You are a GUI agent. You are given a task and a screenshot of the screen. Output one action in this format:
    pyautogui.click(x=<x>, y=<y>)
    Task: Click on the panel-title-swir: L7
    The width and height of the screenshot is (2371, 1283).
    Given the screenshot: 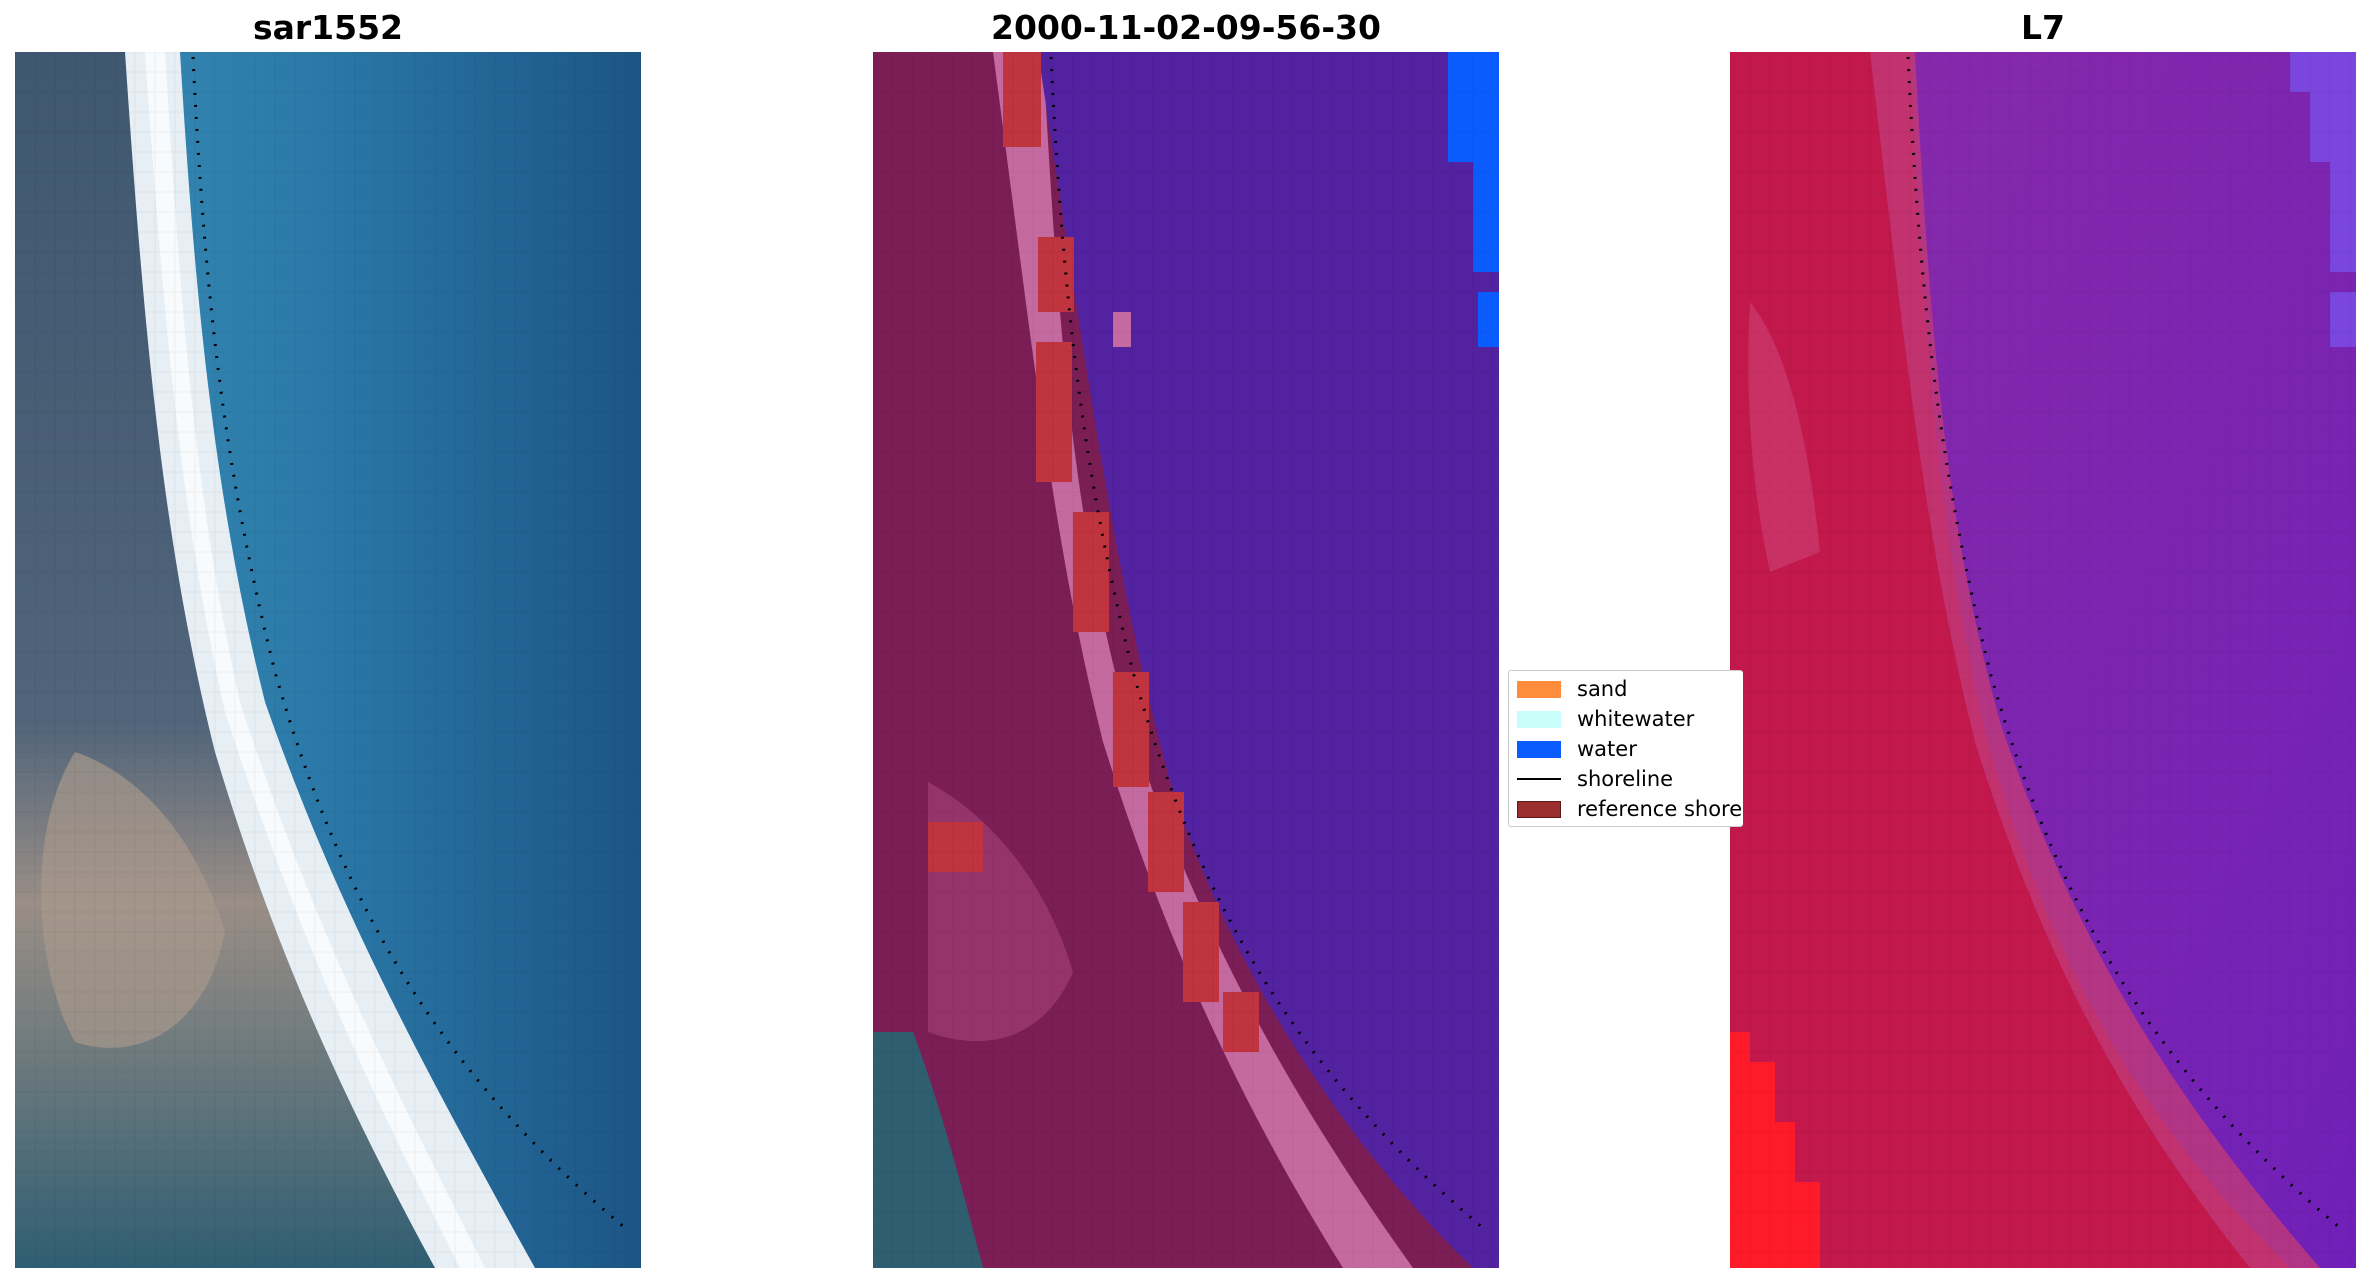 What is the action you would take?
    pyautogui.click(x=2043, y=27)
    